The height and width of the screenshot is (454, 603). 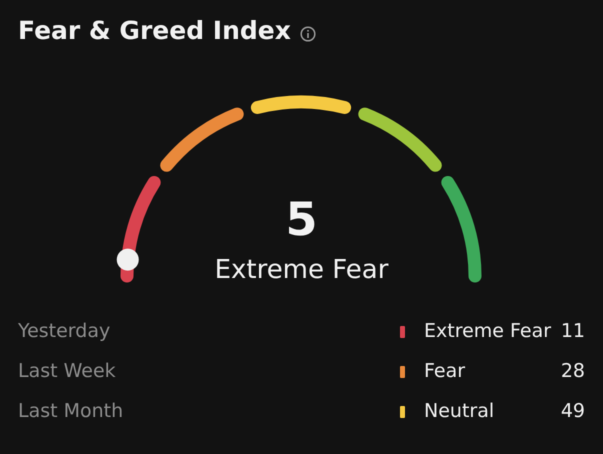 What do you see at coordinates (71, 411) in the screenshot?
I see `text: Last Month` at bounding box center [71, 411].